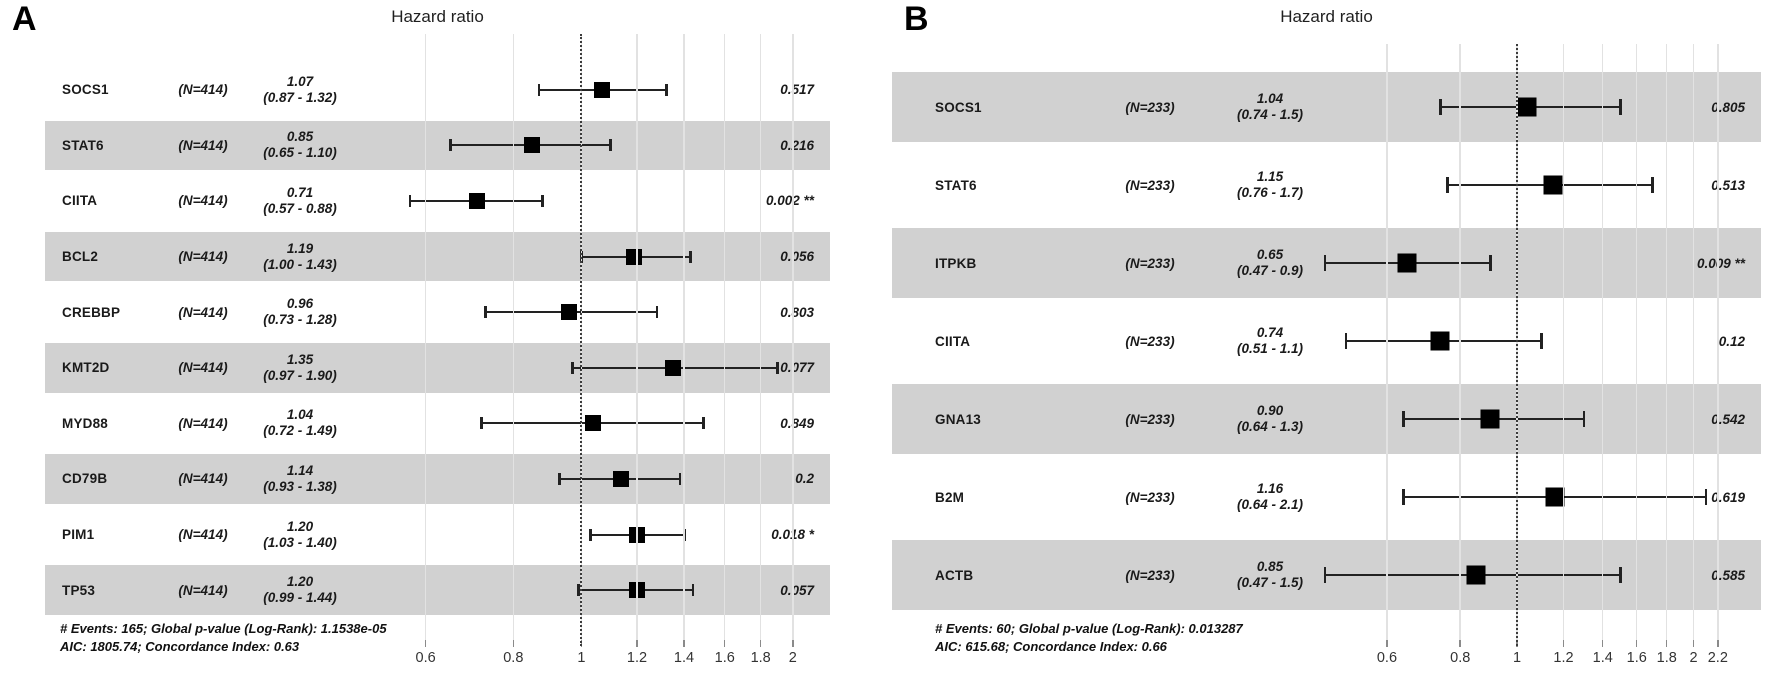  Describe the element at coordinates (78, 535) in the screenshot. I see `gene-label: PIM1` at that location.